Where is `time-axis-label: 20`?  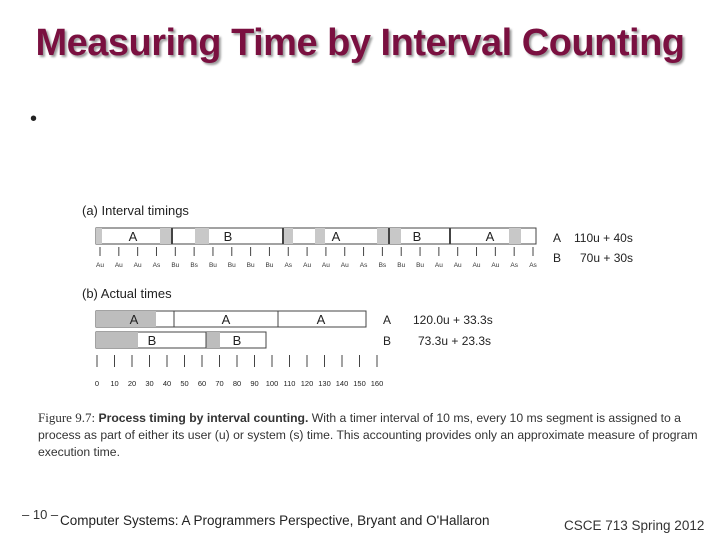
time-axis-label: 20 is located at coordinates (132, 383).